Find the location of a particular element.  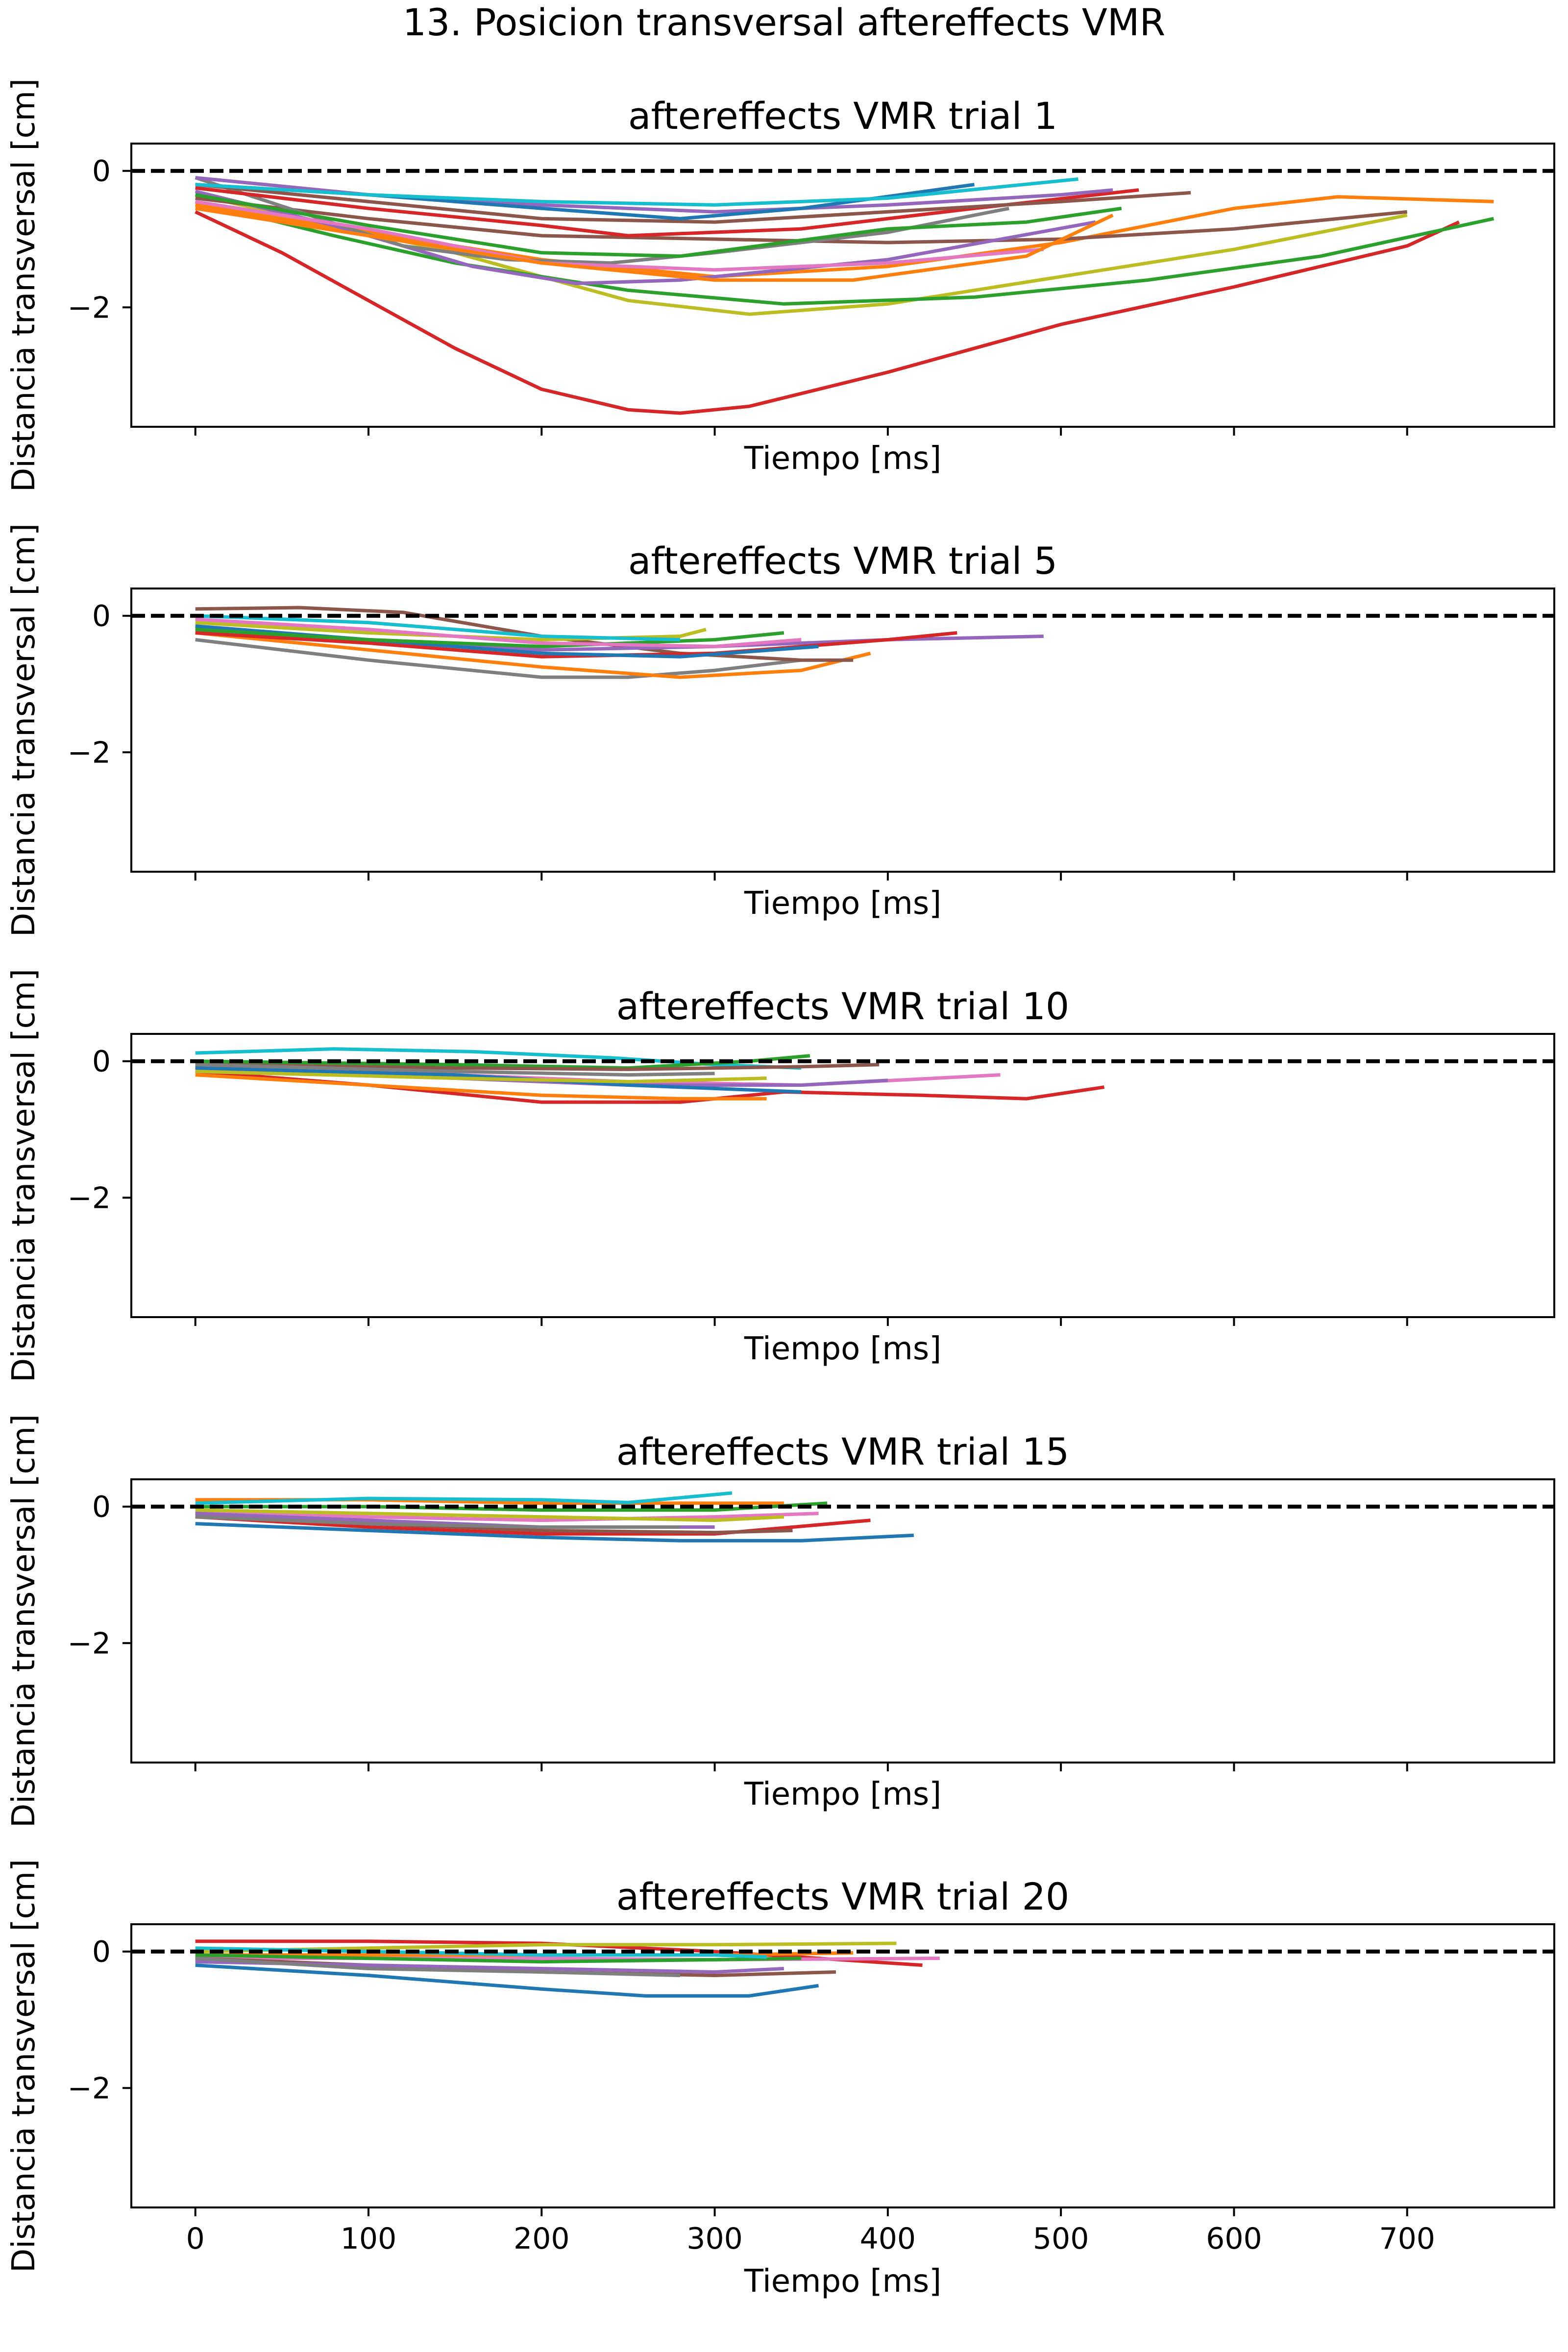

x-tick-label: 700 is located at coordinates (1407, 2239).